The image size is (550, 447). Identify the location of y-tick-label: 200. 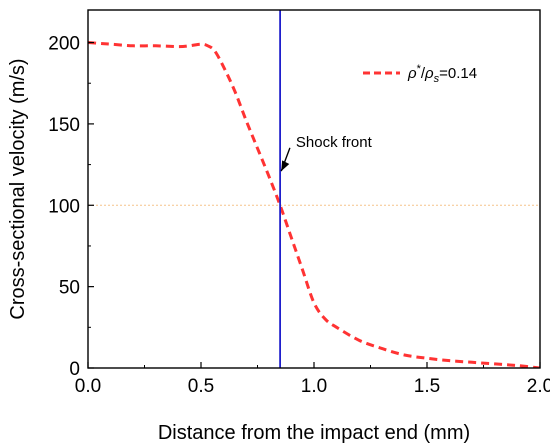
(64, 44).